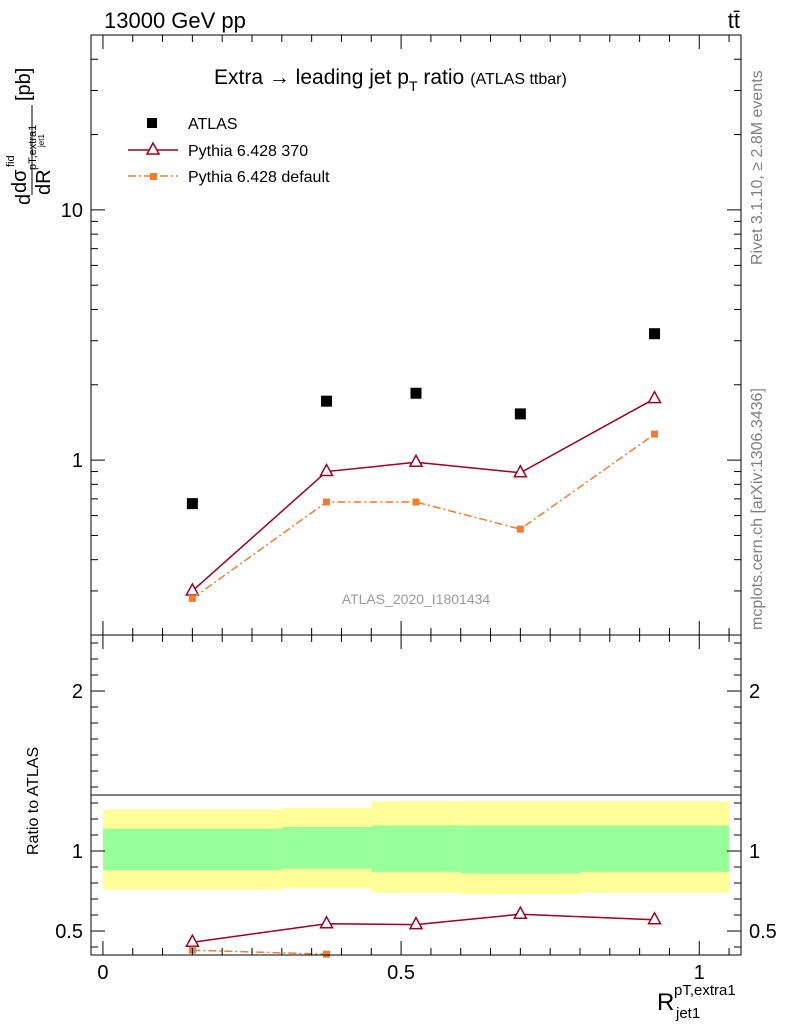 This screenshot has width=786, height=1024. I want to click on svg-text: d, so click(24, 199).